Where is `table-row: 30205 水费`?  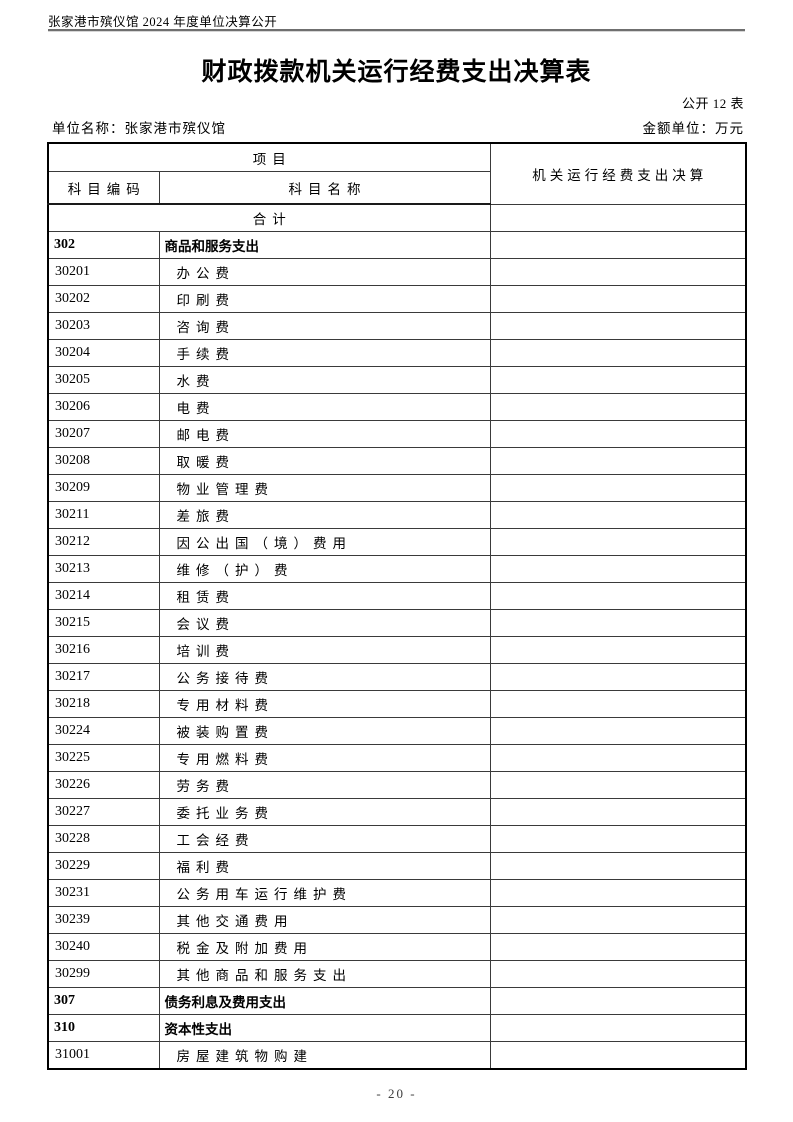 table-row: 30205 水费 is located at coordinates (397, 380).